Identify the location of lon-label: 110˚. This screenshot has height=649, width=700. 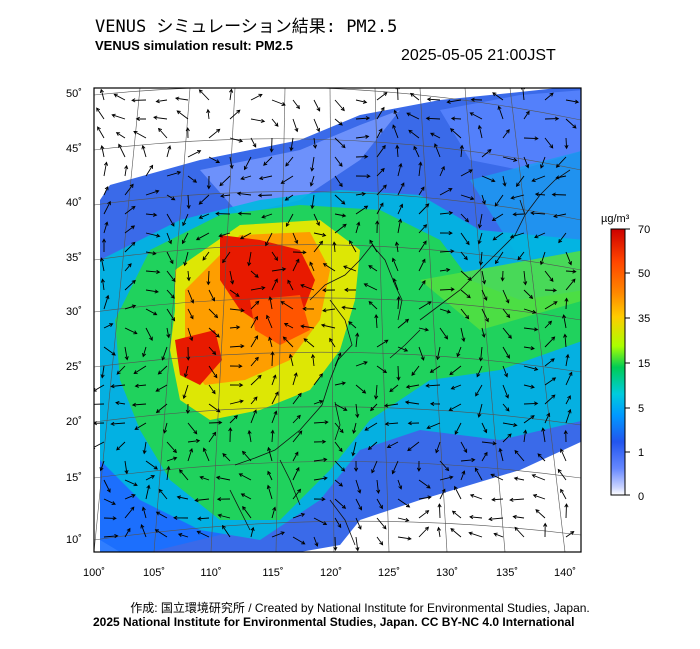
(210, 573).